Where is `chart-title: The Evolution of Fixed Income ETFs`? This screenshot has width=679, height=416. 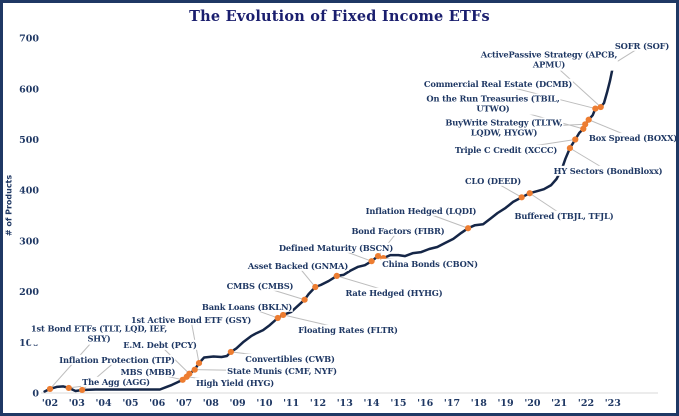
chart-title: The Evolution of Fixed Income ETFs is located at coordinates (339, 16).